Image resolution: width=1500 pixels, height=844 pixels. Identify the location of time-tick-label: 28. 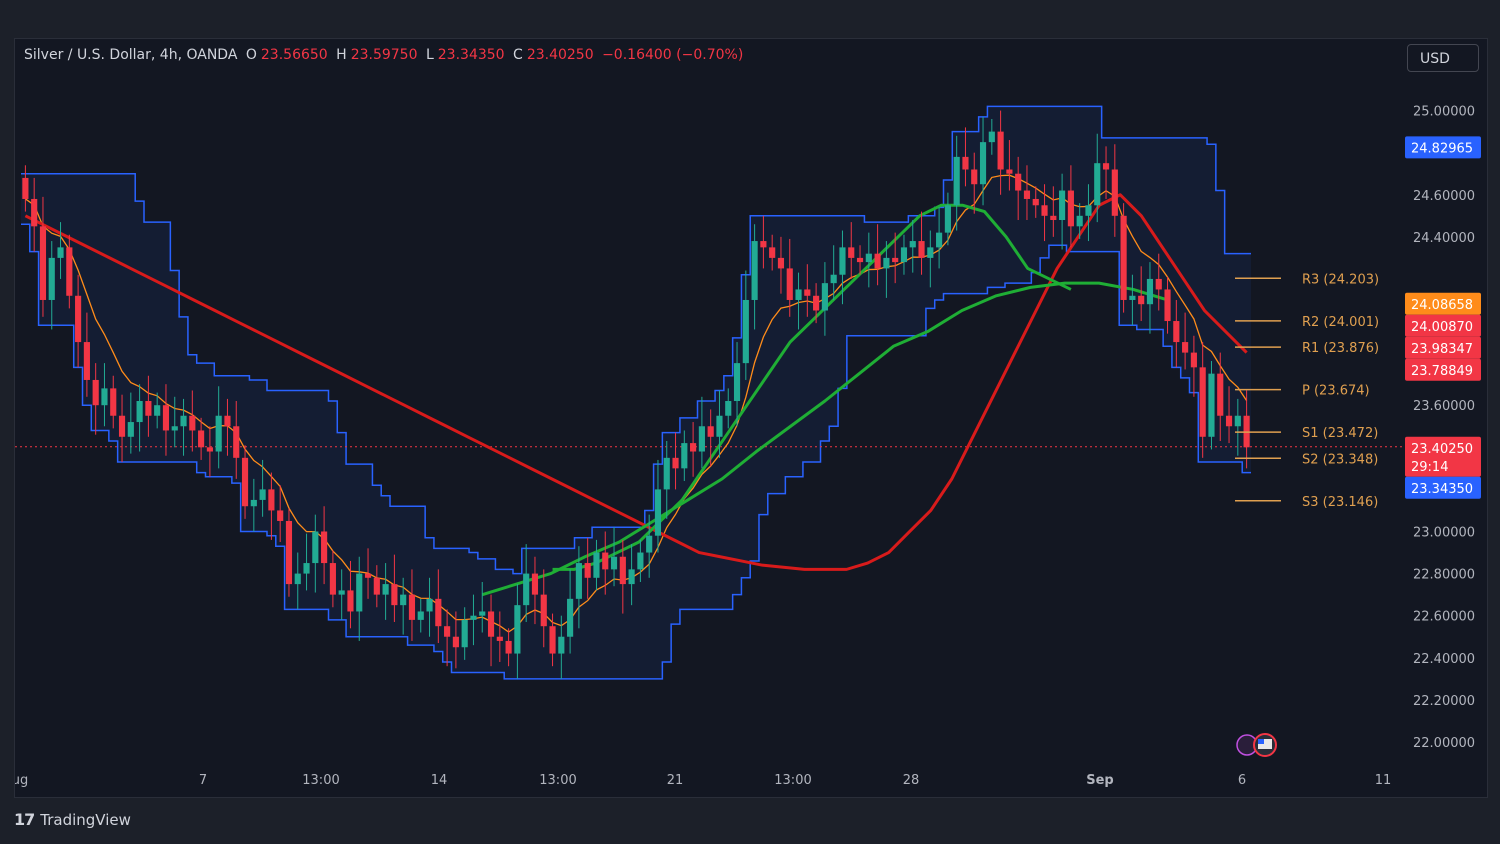
(911, 780).